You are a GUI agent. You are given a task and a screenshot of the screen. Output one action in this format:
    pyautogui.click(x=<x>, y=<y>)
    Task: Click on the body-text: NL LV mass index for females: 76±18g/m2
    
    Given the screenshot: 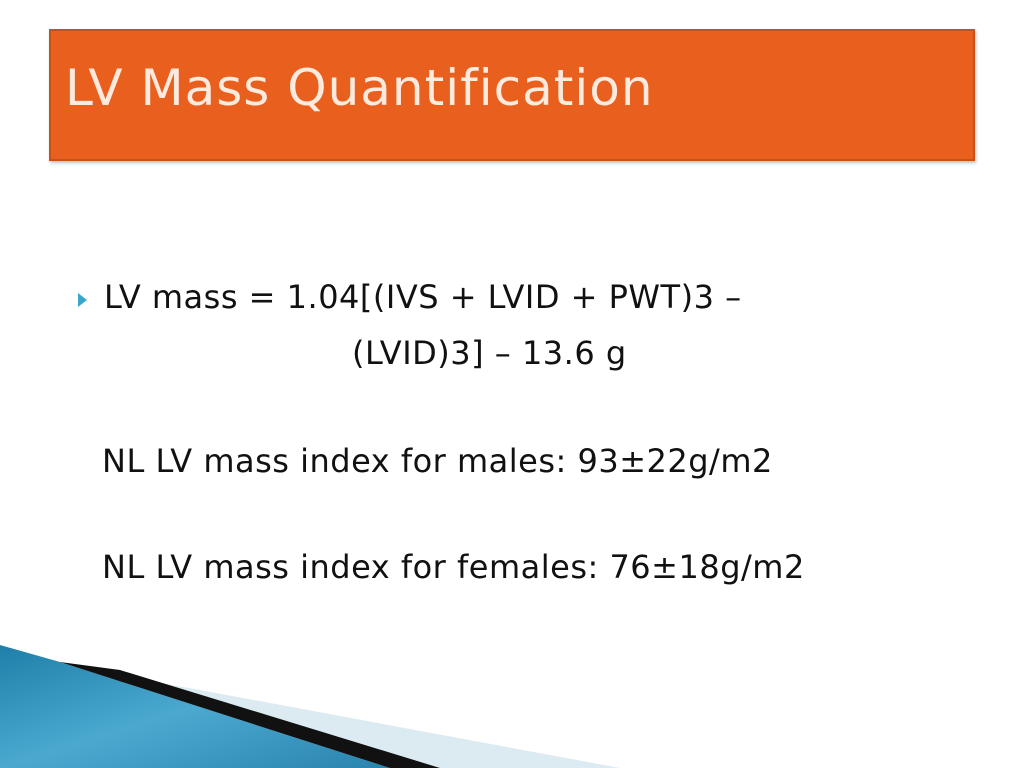 What is the action you would take?
    pyautogui.click(x=453, y=567)
    